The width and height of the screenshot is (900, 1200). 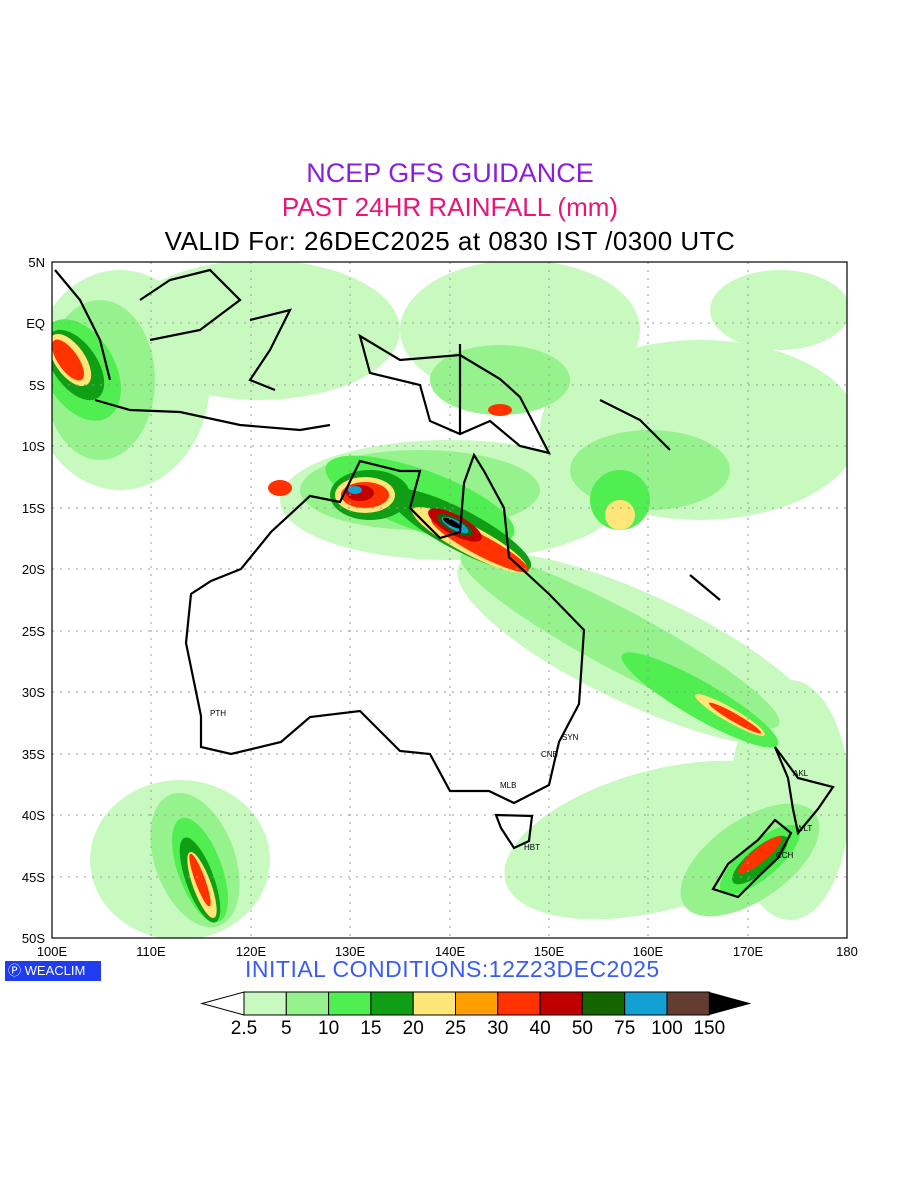 I want to click on weaclim-logo: Ⓟ WEACLIM, so click(x=53, y=971).